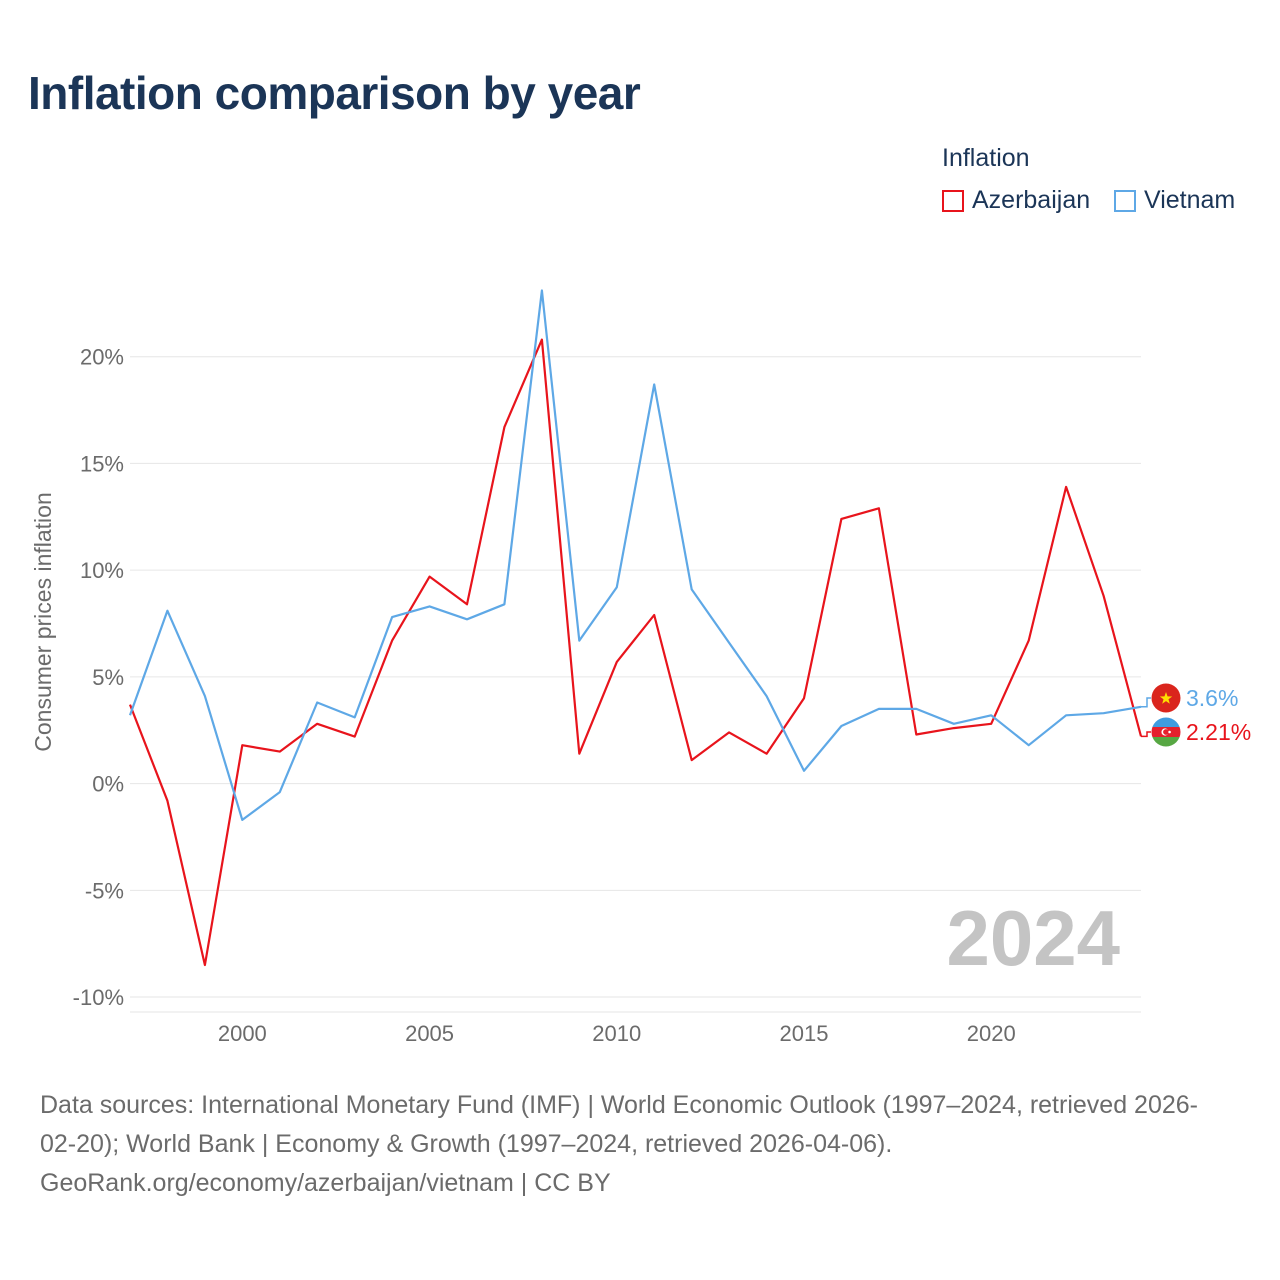 This screenshot has width=1280, height=1280. What do you see at coordinates (1169, 732) in the screenshot?
I see `flag-star` at bounding box center [1169, 732].